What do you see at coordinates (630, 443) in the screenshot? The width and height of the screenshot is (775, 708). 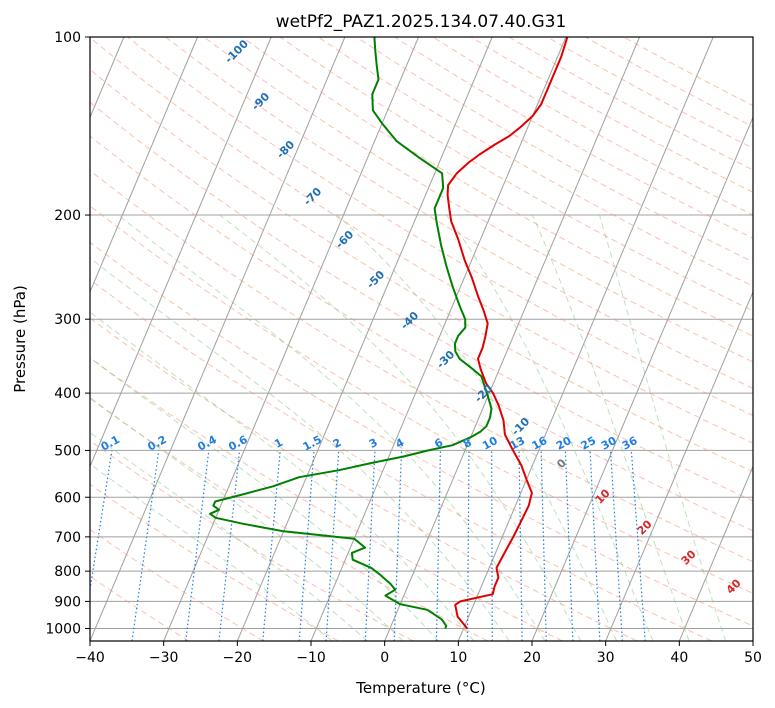 I see `mixing-ratio-label: 36` at bounding box center [630, 443].